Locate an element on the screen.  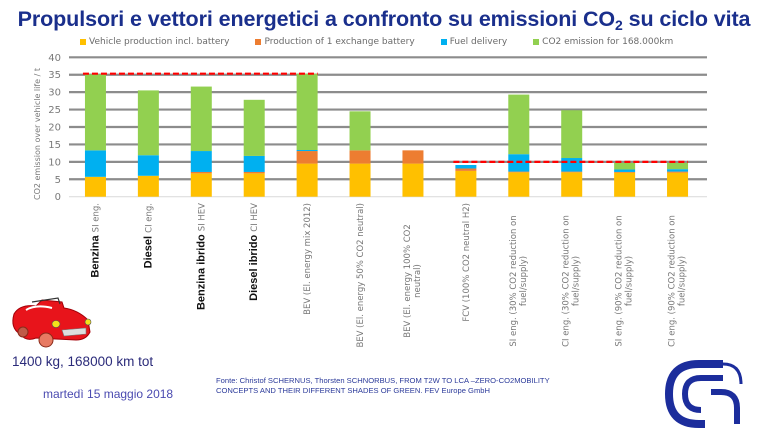
x-category-label: Benzina ibrido SI HEV is located at coordinates (201, 256).